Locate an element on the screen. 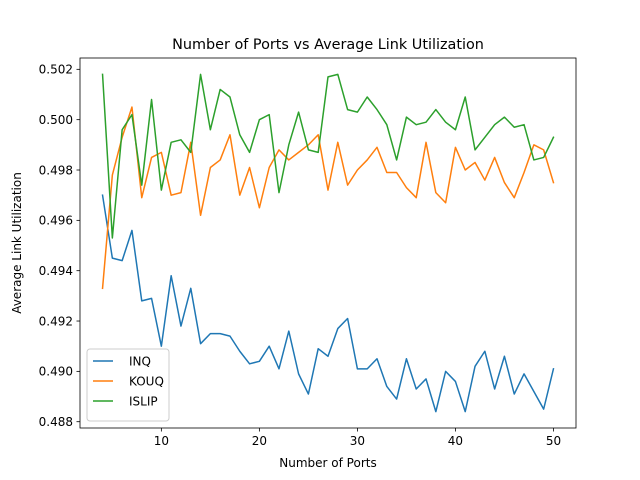  x-axis-ticks: 10 20 30 40 50 is located at coordinates (357, 438).